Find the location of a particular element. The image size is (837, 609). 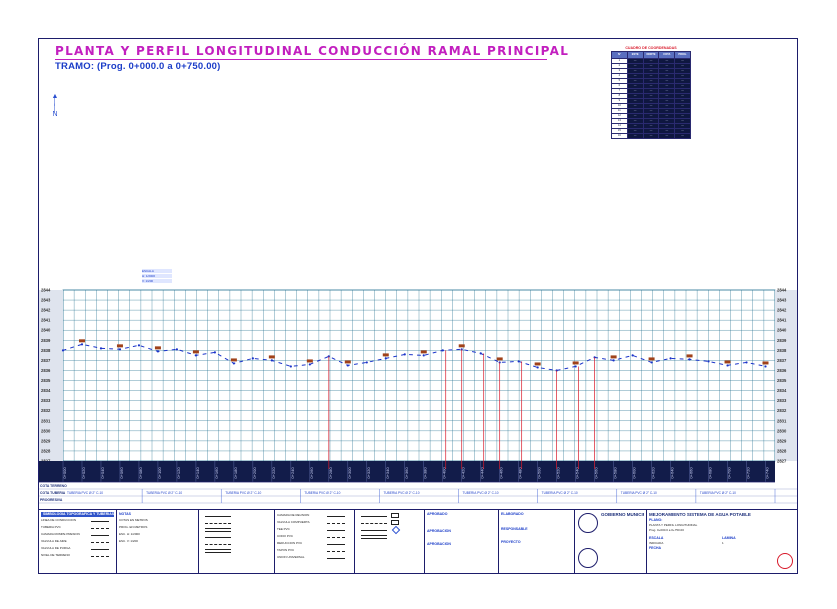

elevation-label-left: 2829 is located at coordinates (46, 440).